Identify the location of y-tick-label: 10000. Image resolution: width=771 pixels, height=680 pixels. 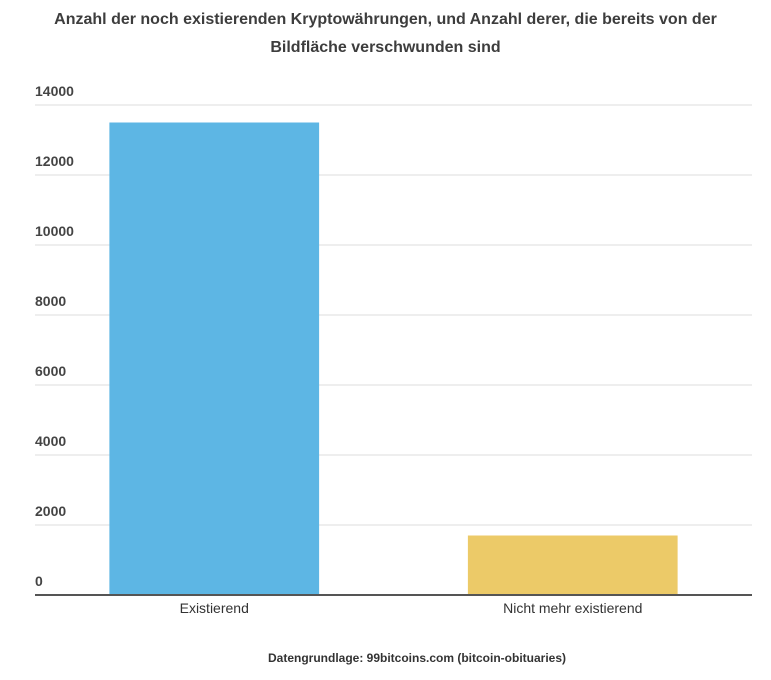
(54, 231).